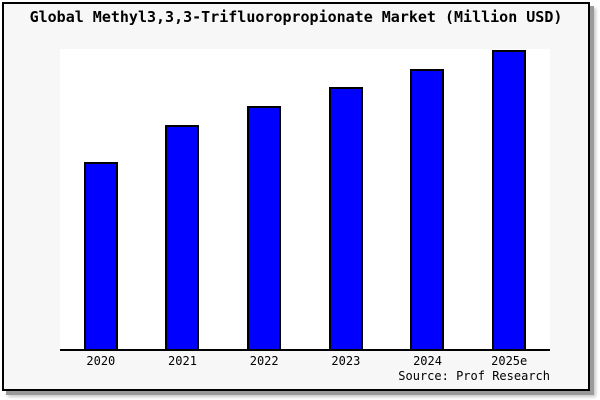 The height and width of the screenshot is (400, 600). Describe the element at coordinates (100, 255) in the screenshot. I see `bar-2020` at that location.